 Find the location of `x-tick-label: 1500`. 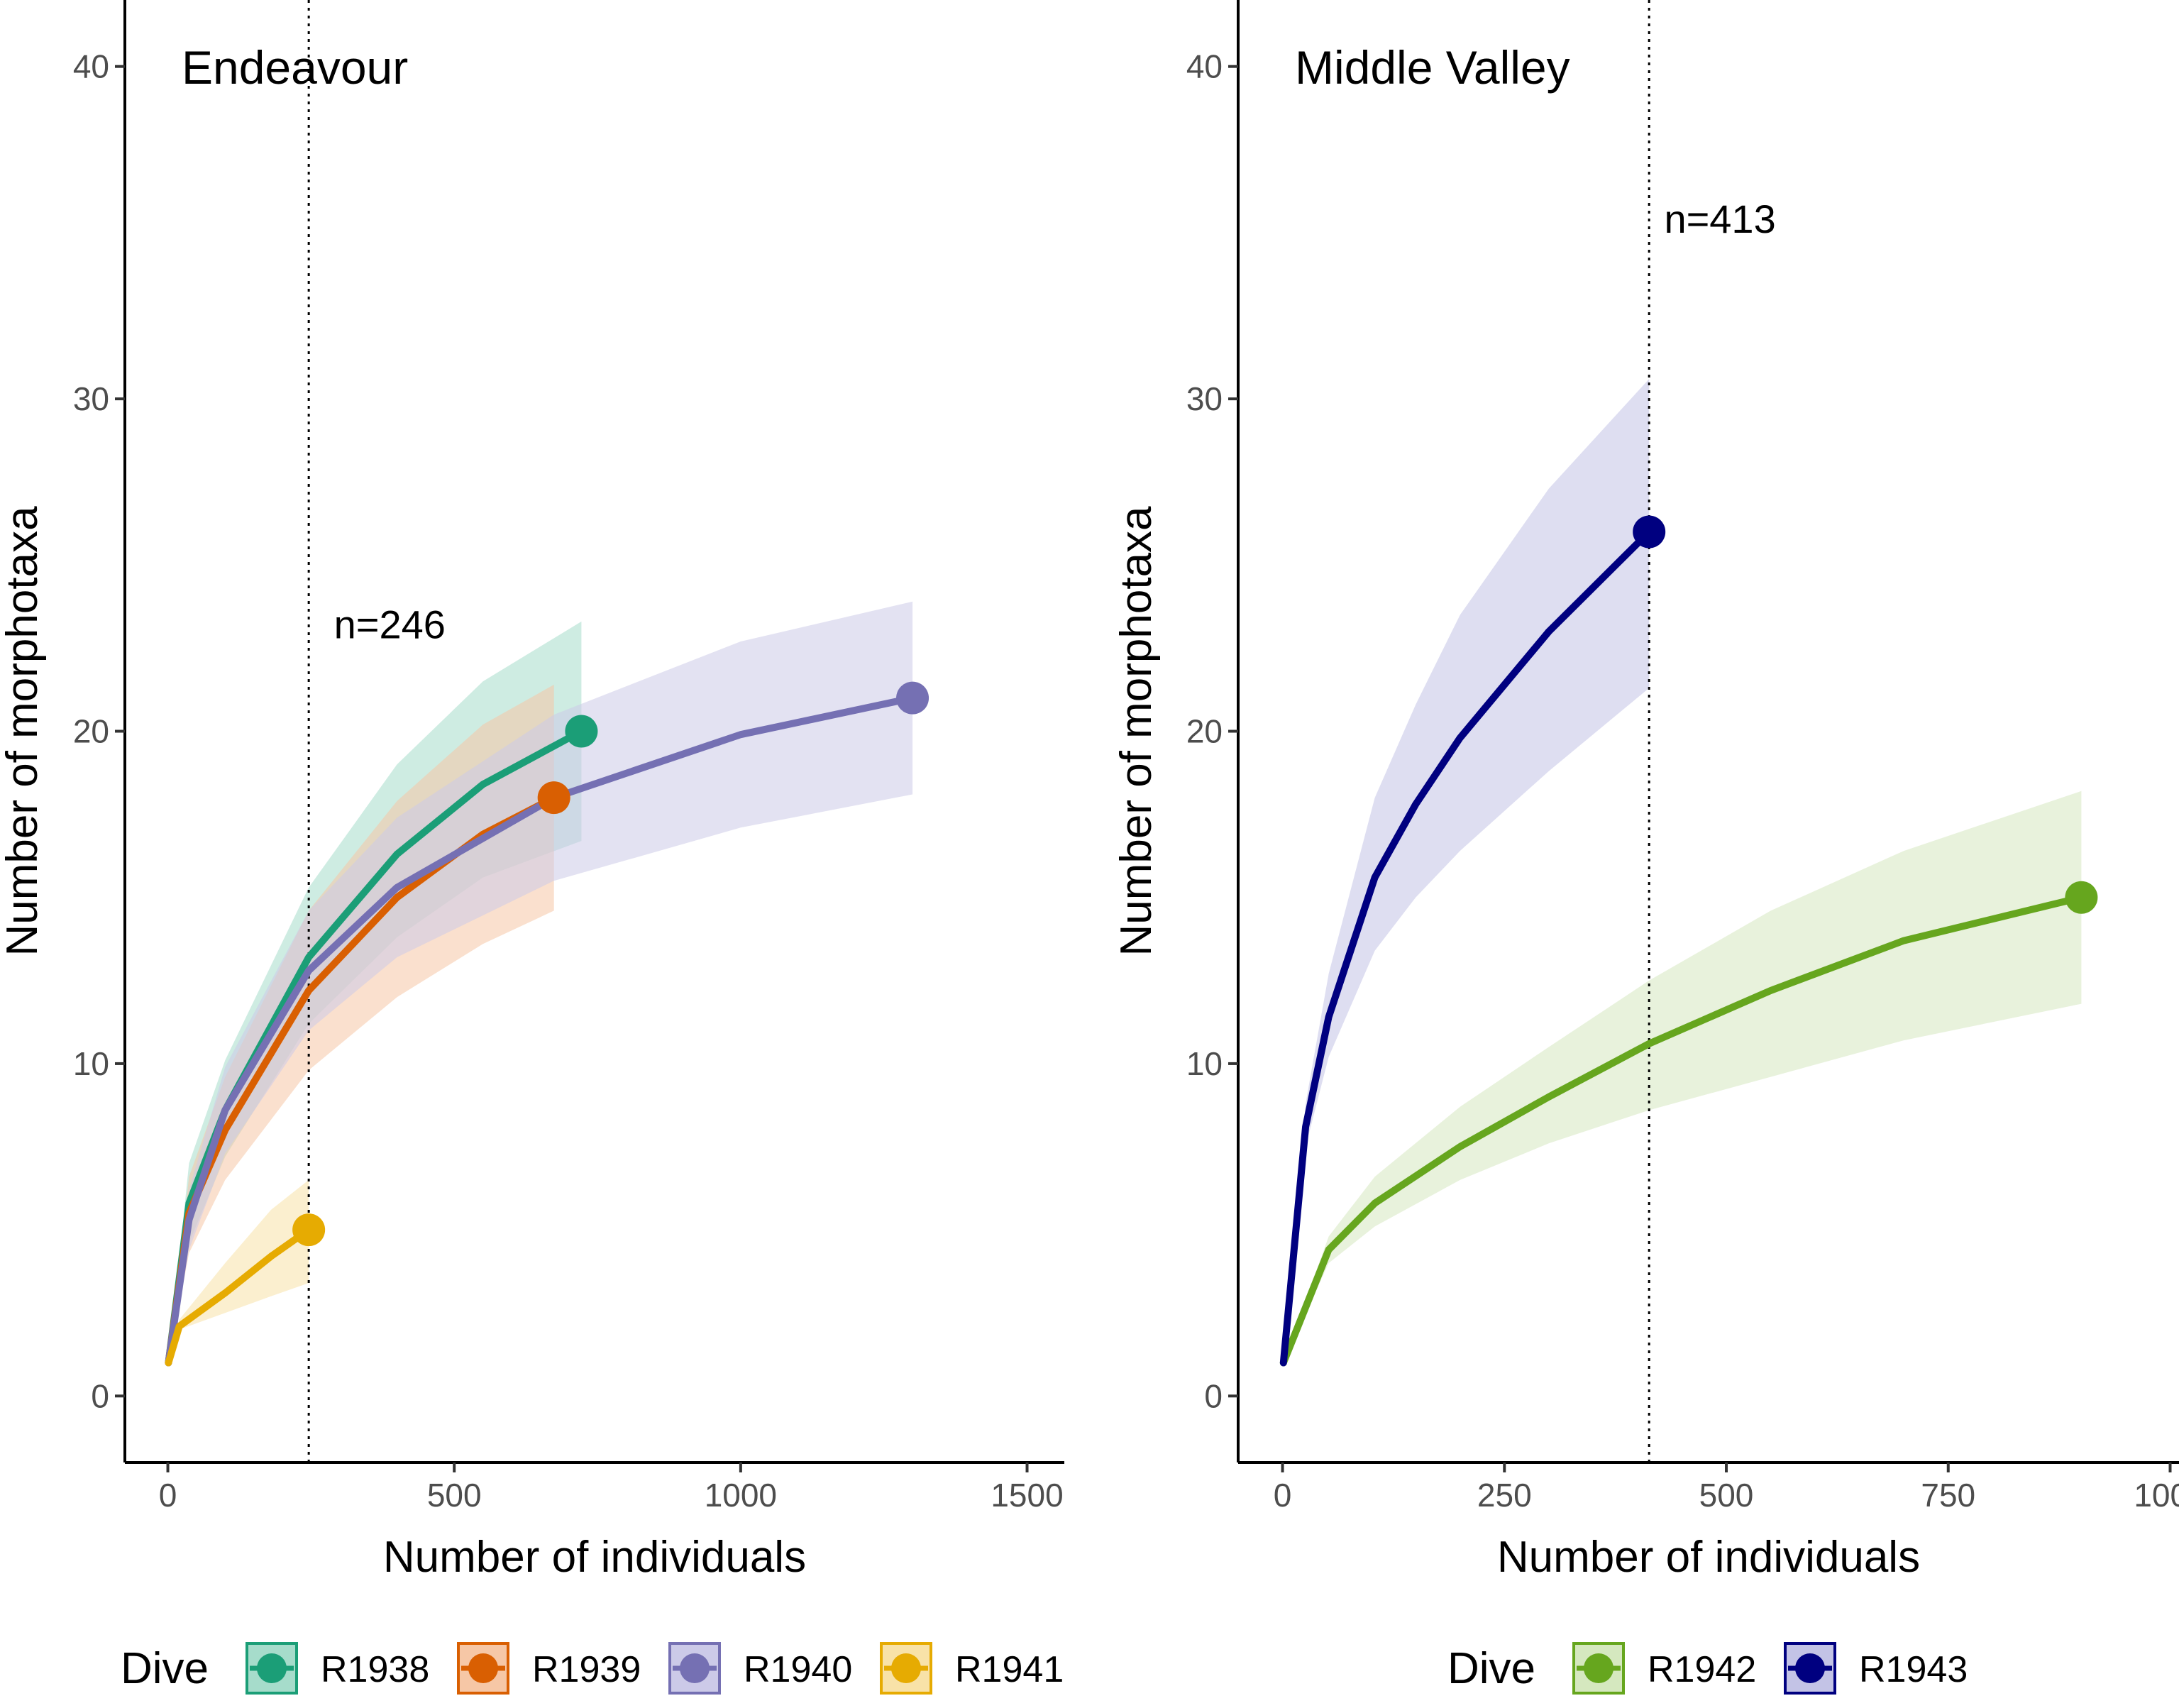

x-tick-label: 1500 is located at coordinates (1027, 1495).